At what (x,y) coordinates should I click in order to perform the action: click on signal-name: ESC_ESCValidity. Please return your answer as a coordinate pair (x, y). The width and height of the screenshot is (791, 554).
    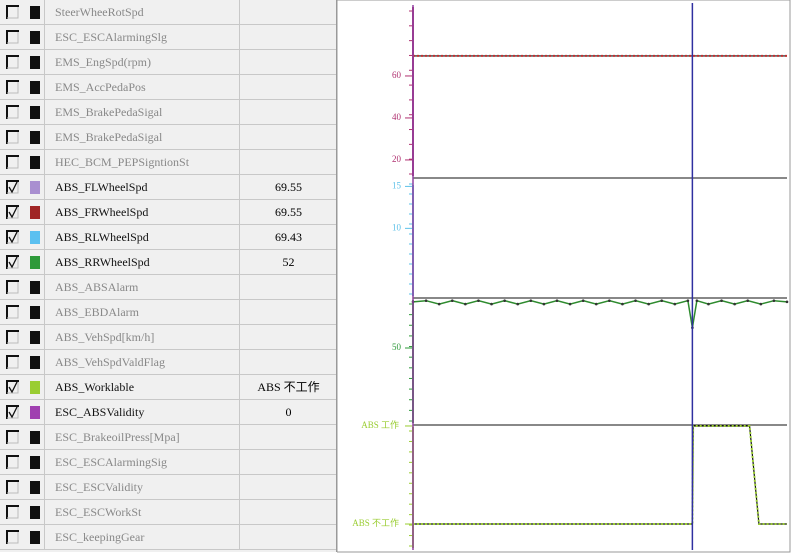
    Looking at the image, I should click on (142, 487).